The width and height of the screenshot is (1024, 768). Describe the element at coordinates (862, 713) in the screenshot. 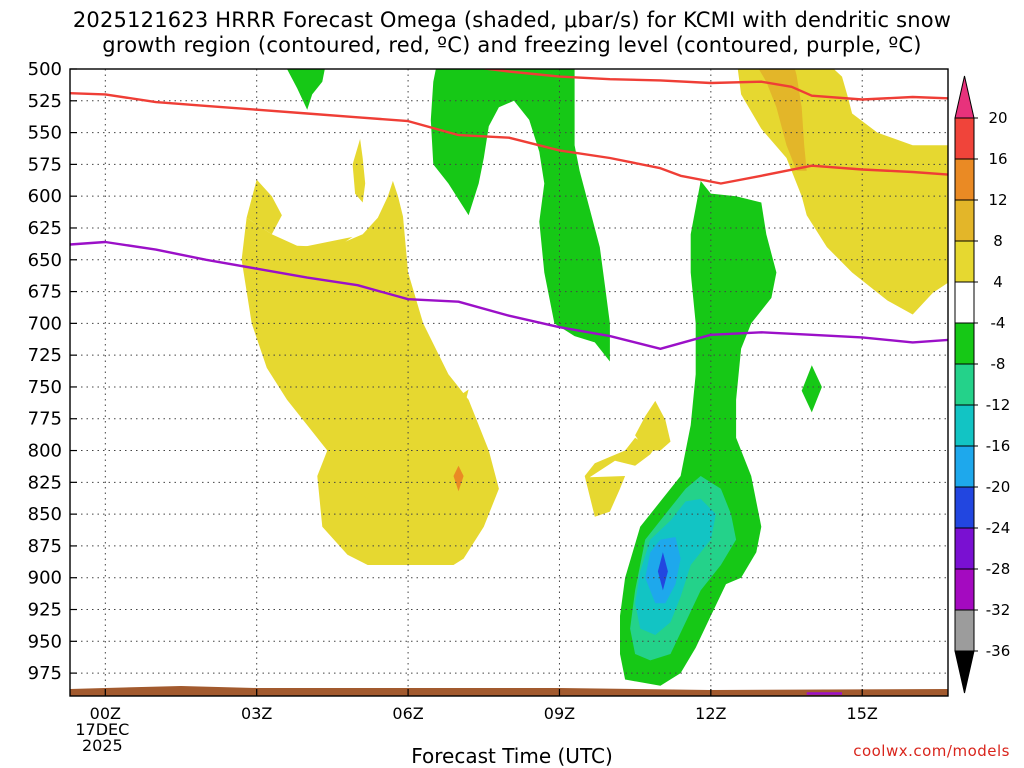

I see `x-tick-label-5: 15Z` at that location.